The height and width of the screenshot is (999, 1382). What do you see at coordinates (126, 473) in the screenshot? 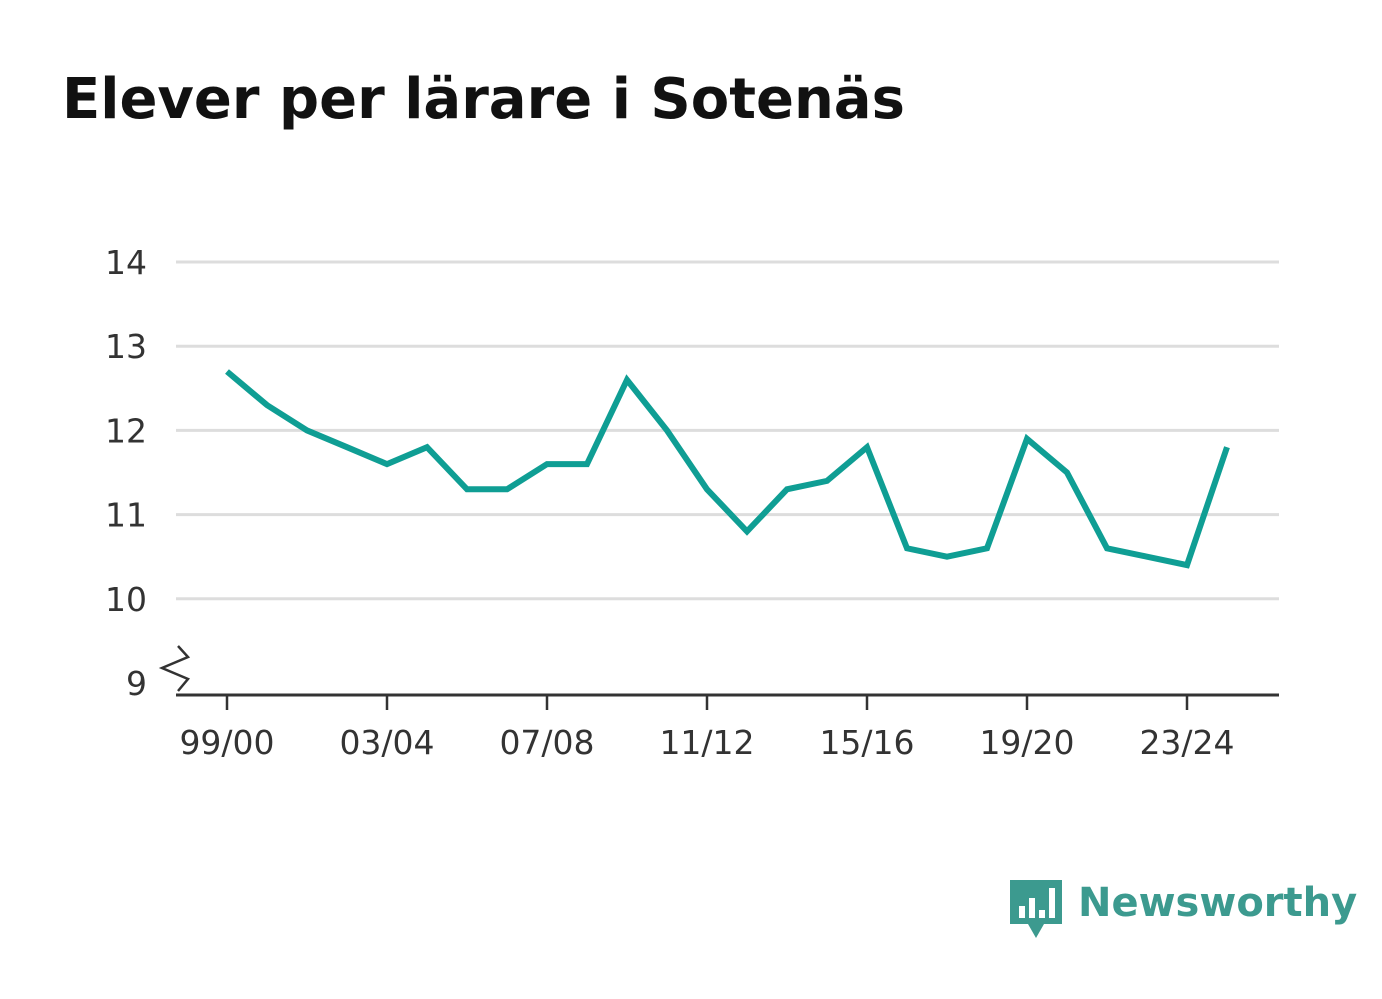
I see `y-axis-tick-labels: 9 10 11 12 13 14` at bounding box center [126, 473].